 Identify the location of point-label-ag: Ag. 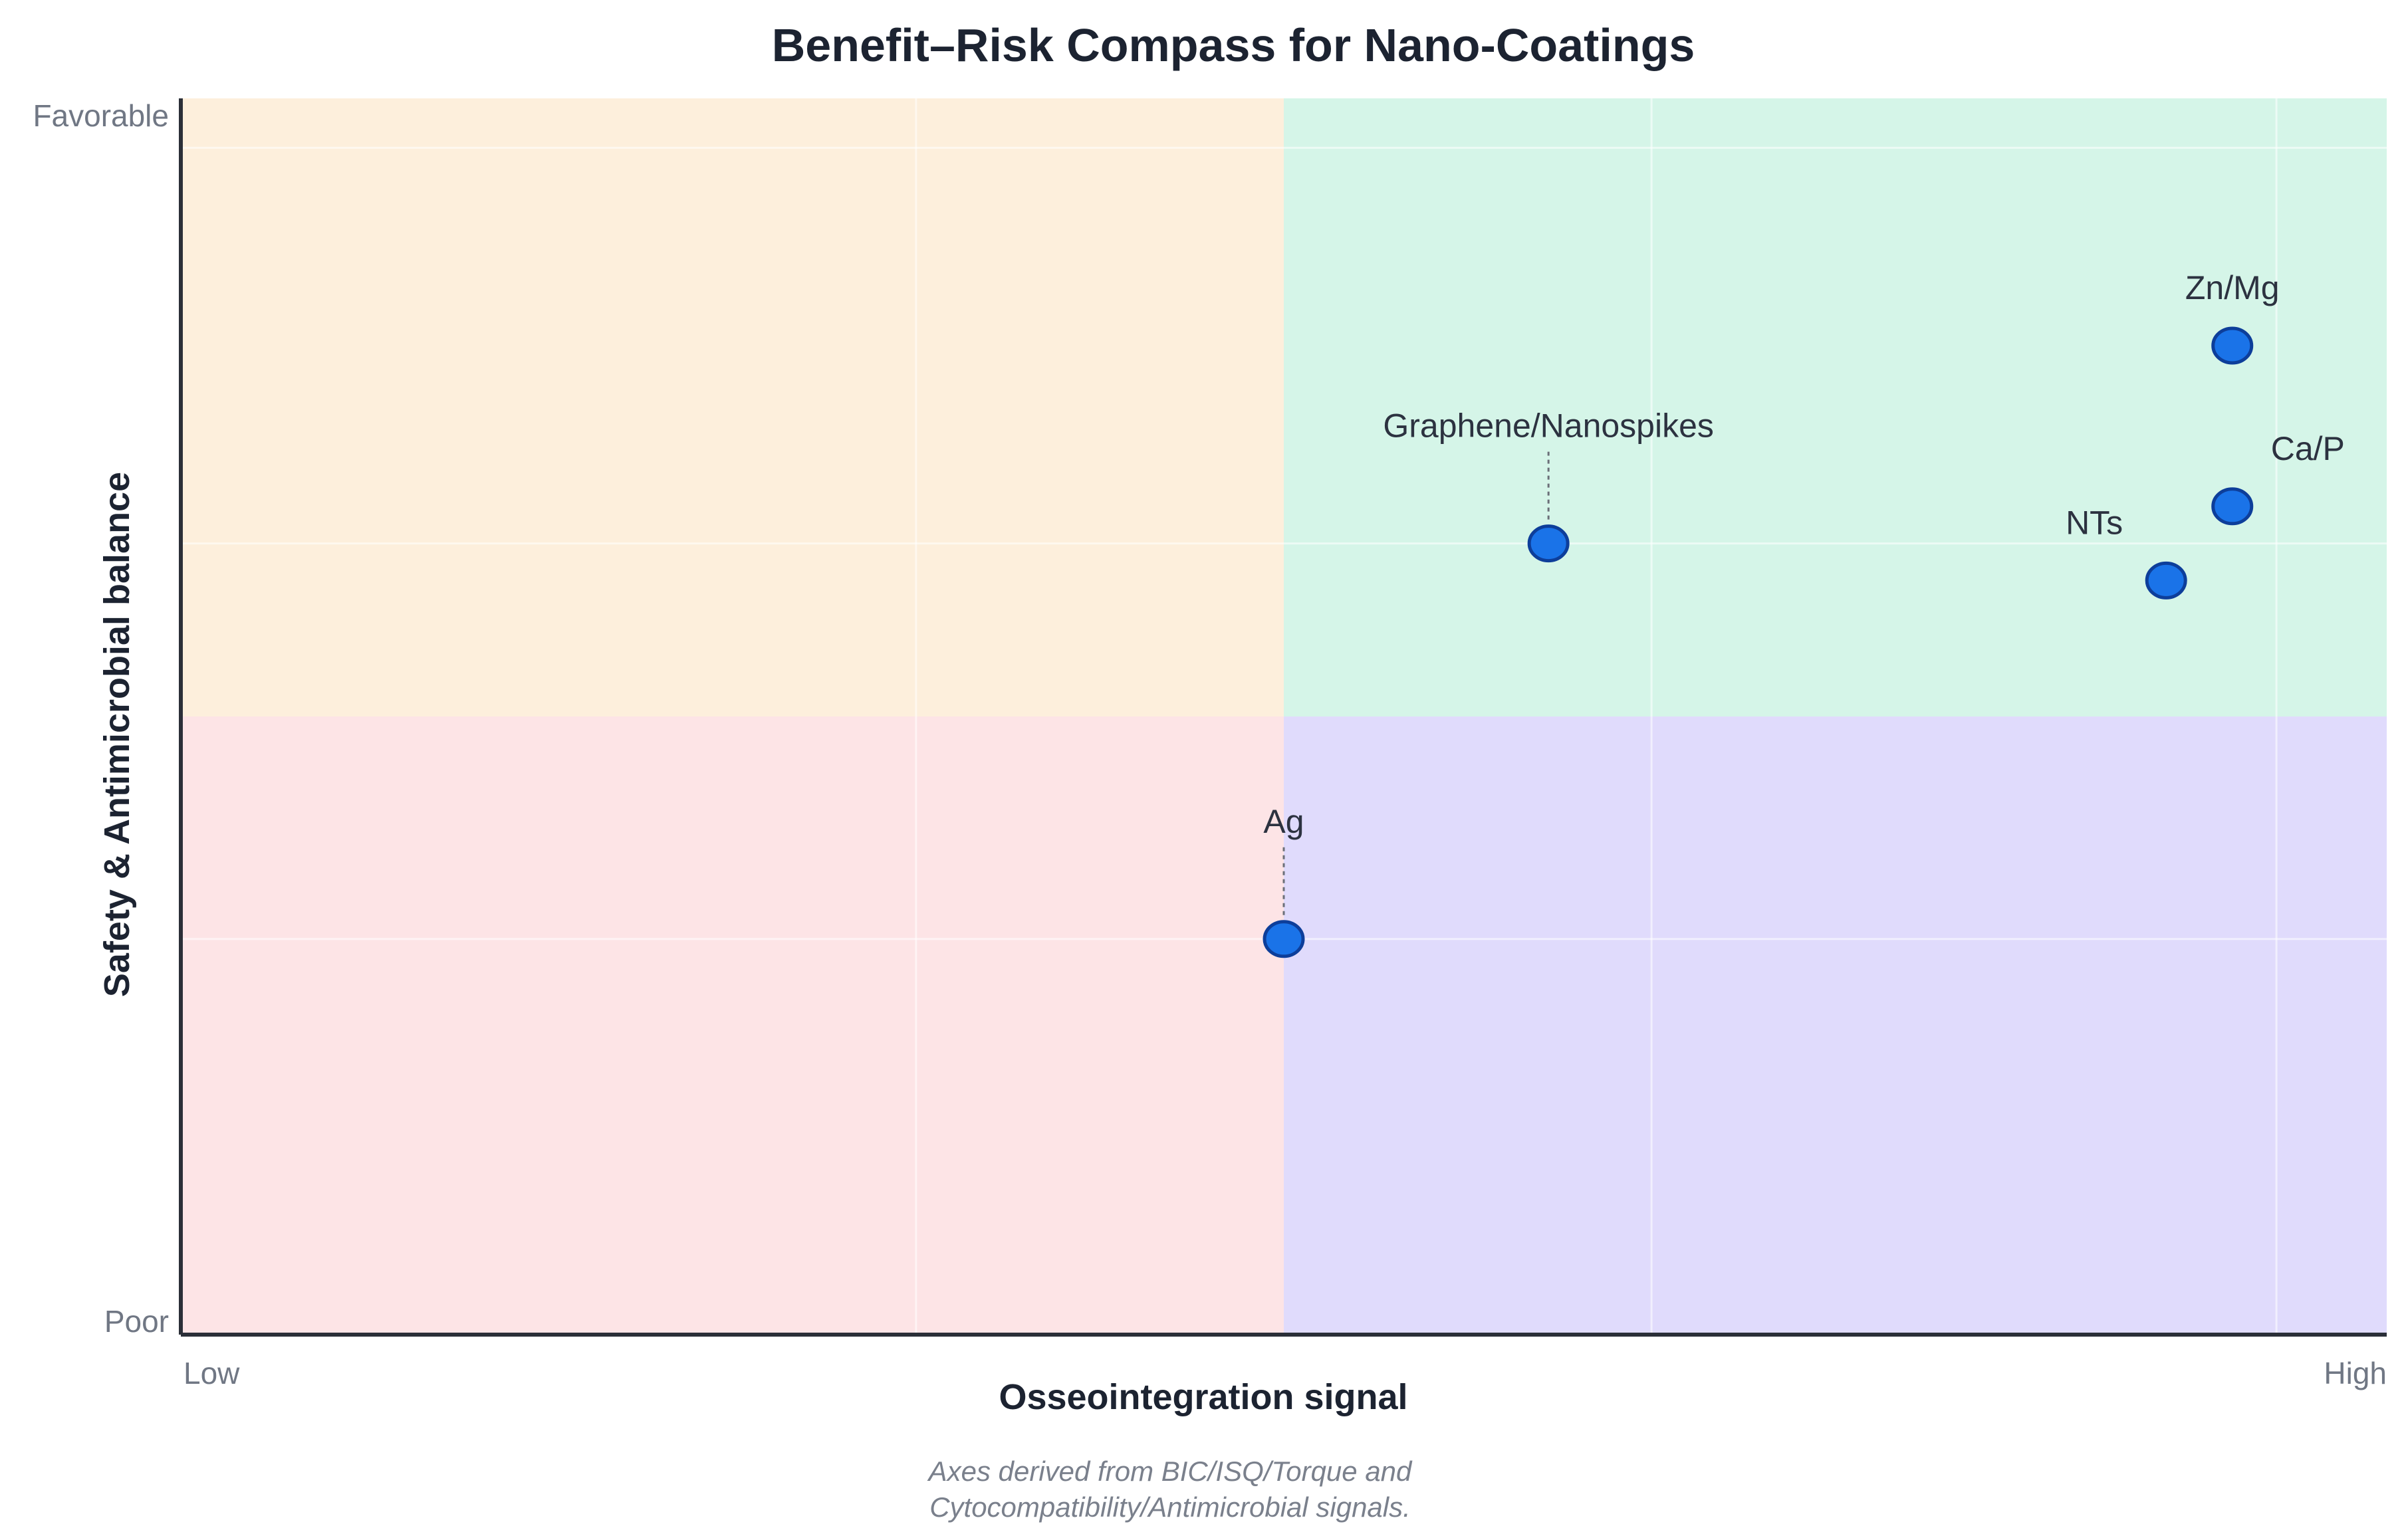
(1283, 822).